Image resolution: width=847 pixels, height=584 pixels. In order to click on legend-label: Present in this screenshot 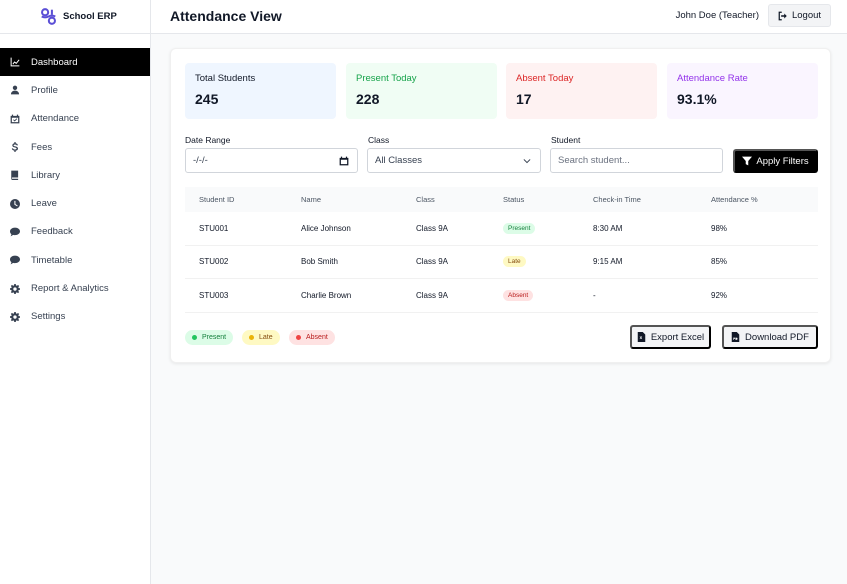, I will do `click(214, 337)`.